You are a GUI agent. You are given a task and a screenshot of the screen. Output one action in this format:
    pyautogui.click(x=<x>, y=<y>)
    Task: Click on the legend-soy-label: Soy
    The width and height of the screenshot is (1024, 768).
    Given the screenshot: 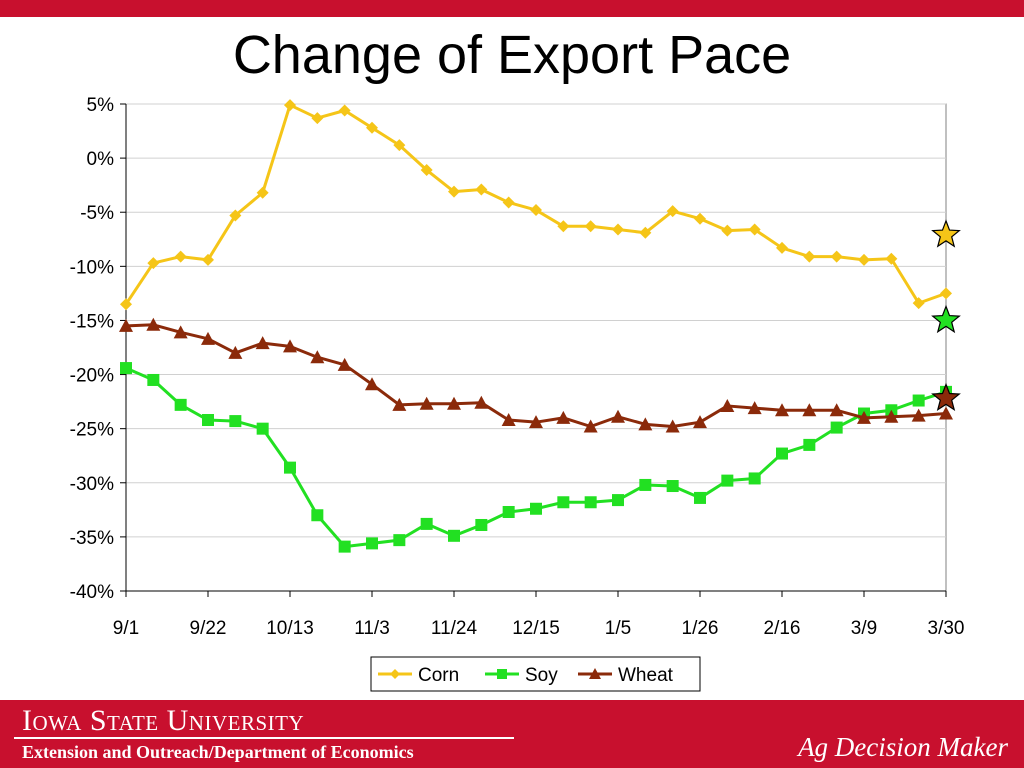 What is the action you would take?
    pyautogui.click(x=541, y=675)
    